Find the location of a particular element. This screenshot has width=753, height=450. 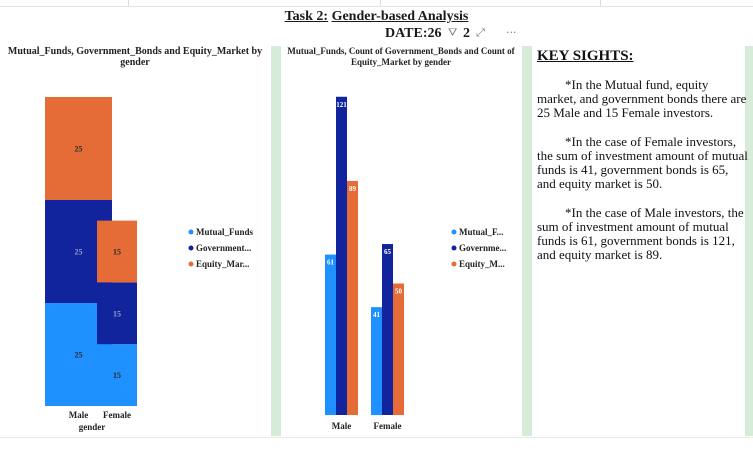

date-label: DATE:26 is located at coordinates (413, 33).